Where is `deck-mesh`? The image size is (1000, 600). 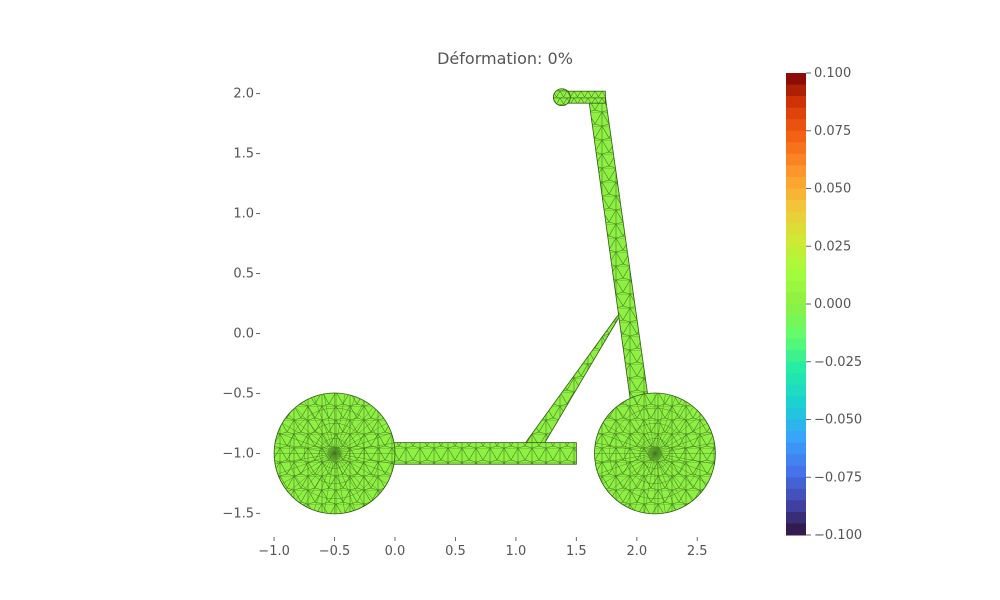
deck-mesh is located at coordinates (482, 453).